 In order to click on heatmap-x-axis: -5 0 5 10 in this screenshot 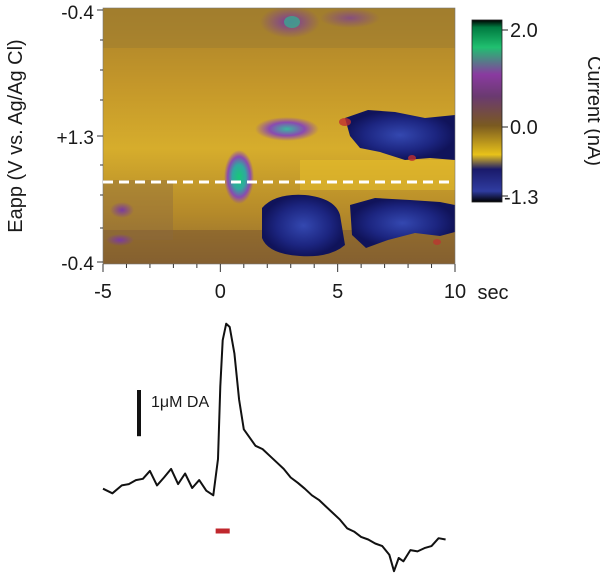, I will do `click(280, 283)`.